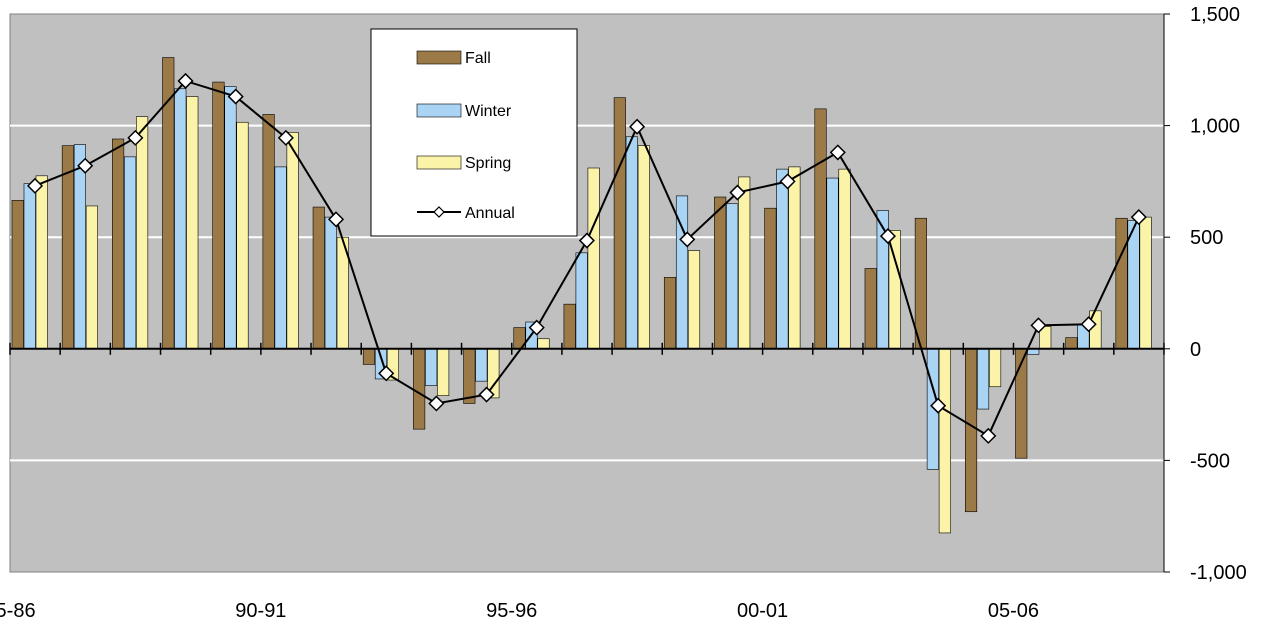  I want to click on legend-label-fall: Fall, so click(478, 58).